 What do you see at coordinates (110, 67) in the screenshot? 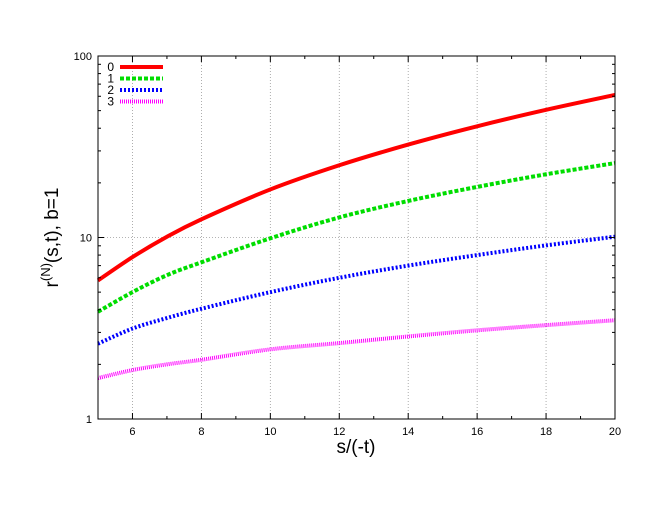
I see `legend-label: 0` at bounding box center [110, 67].